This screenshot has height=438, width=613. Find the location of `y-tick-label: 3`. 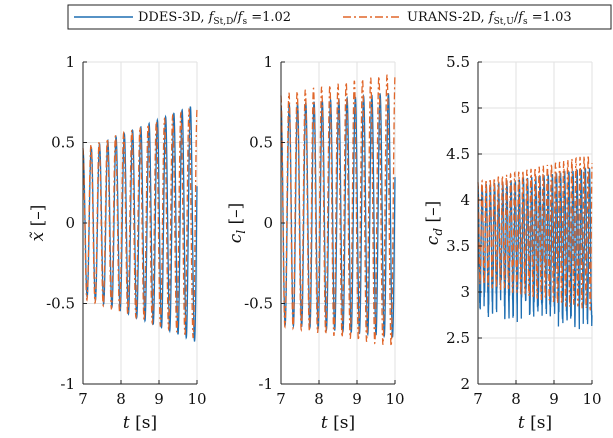

y-tick-label: 3 is located at coordinates (465, 292).